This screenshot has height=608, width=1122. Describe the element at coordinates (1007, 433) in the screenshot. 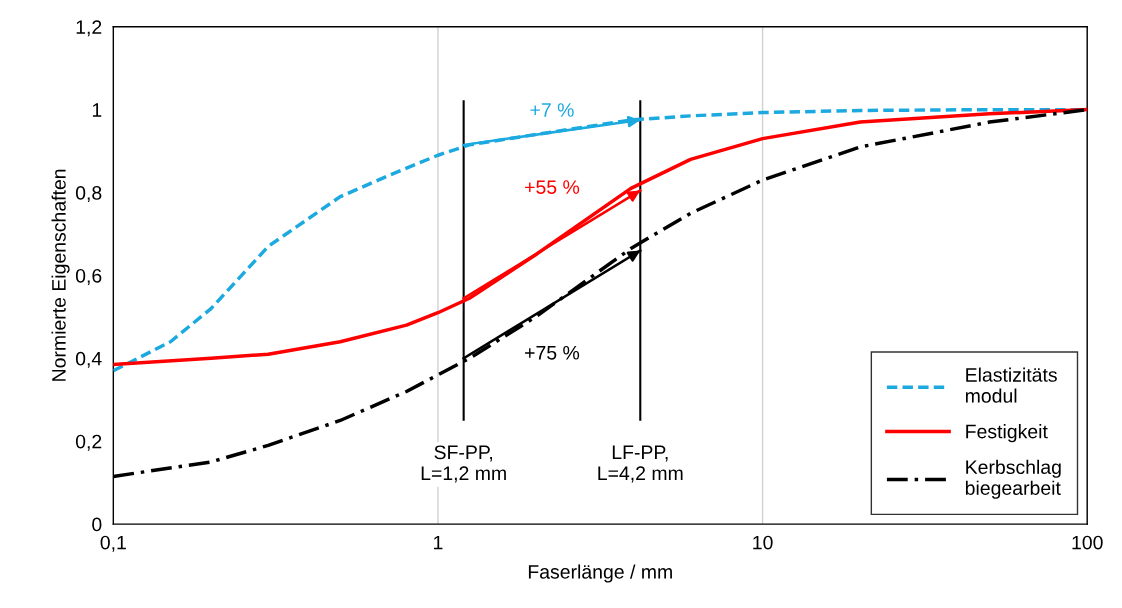

I see `legend-label: Festigkeit` at that location.